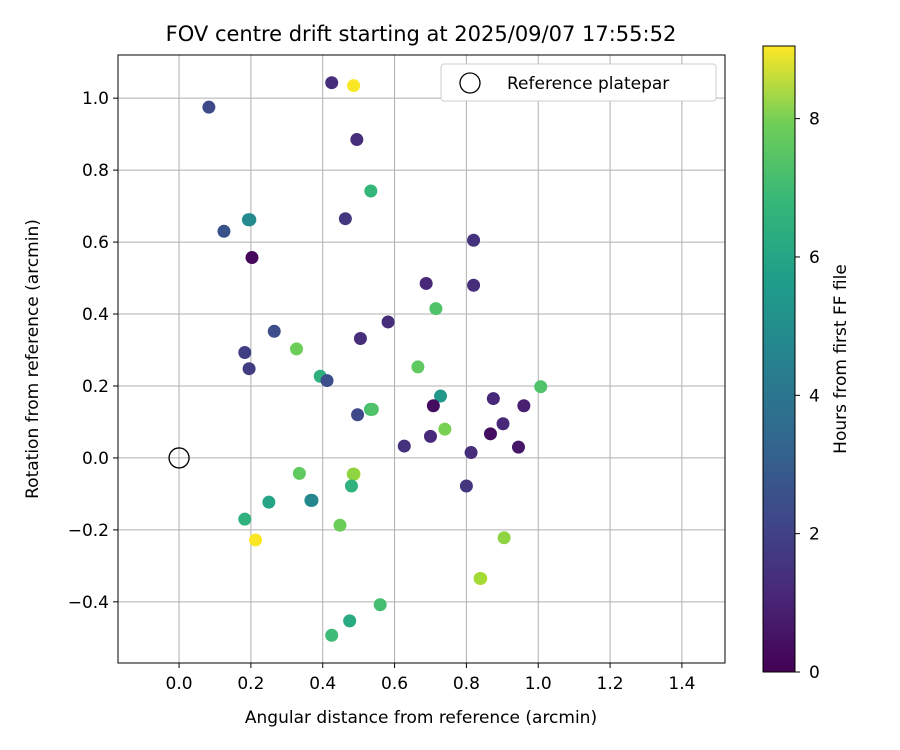 The height and width of the screenshot is (750, 900). What do you see at coordinates (322, 684) in the screenshot?
I see `x-tick-label: 0.4` at bounding box center [322, 684].